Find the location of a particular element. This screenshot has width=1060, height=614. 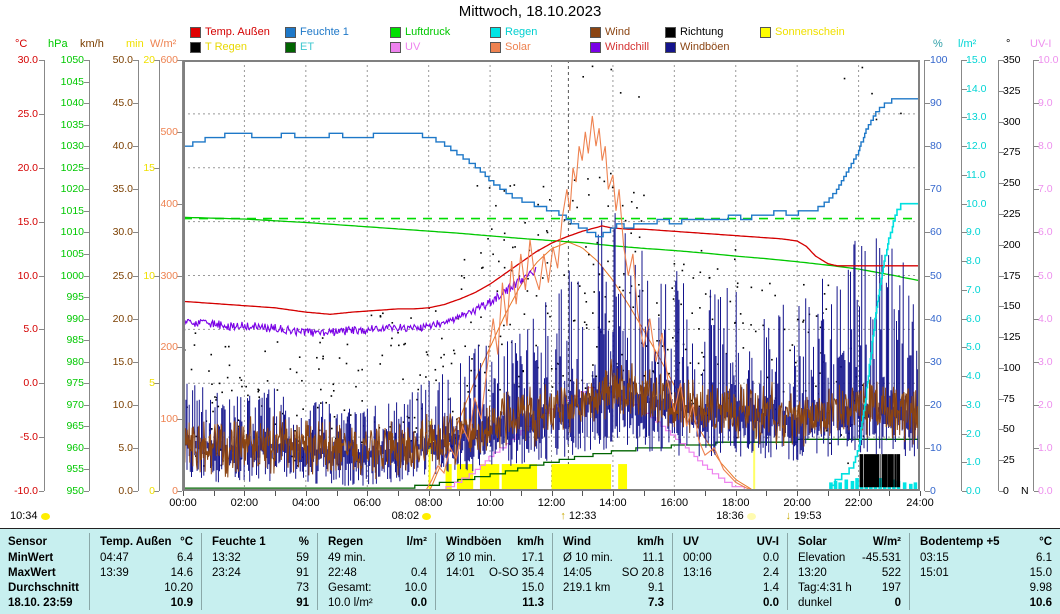

axis-tick-label-deg: 100 is located at coordinates (1012, 367).